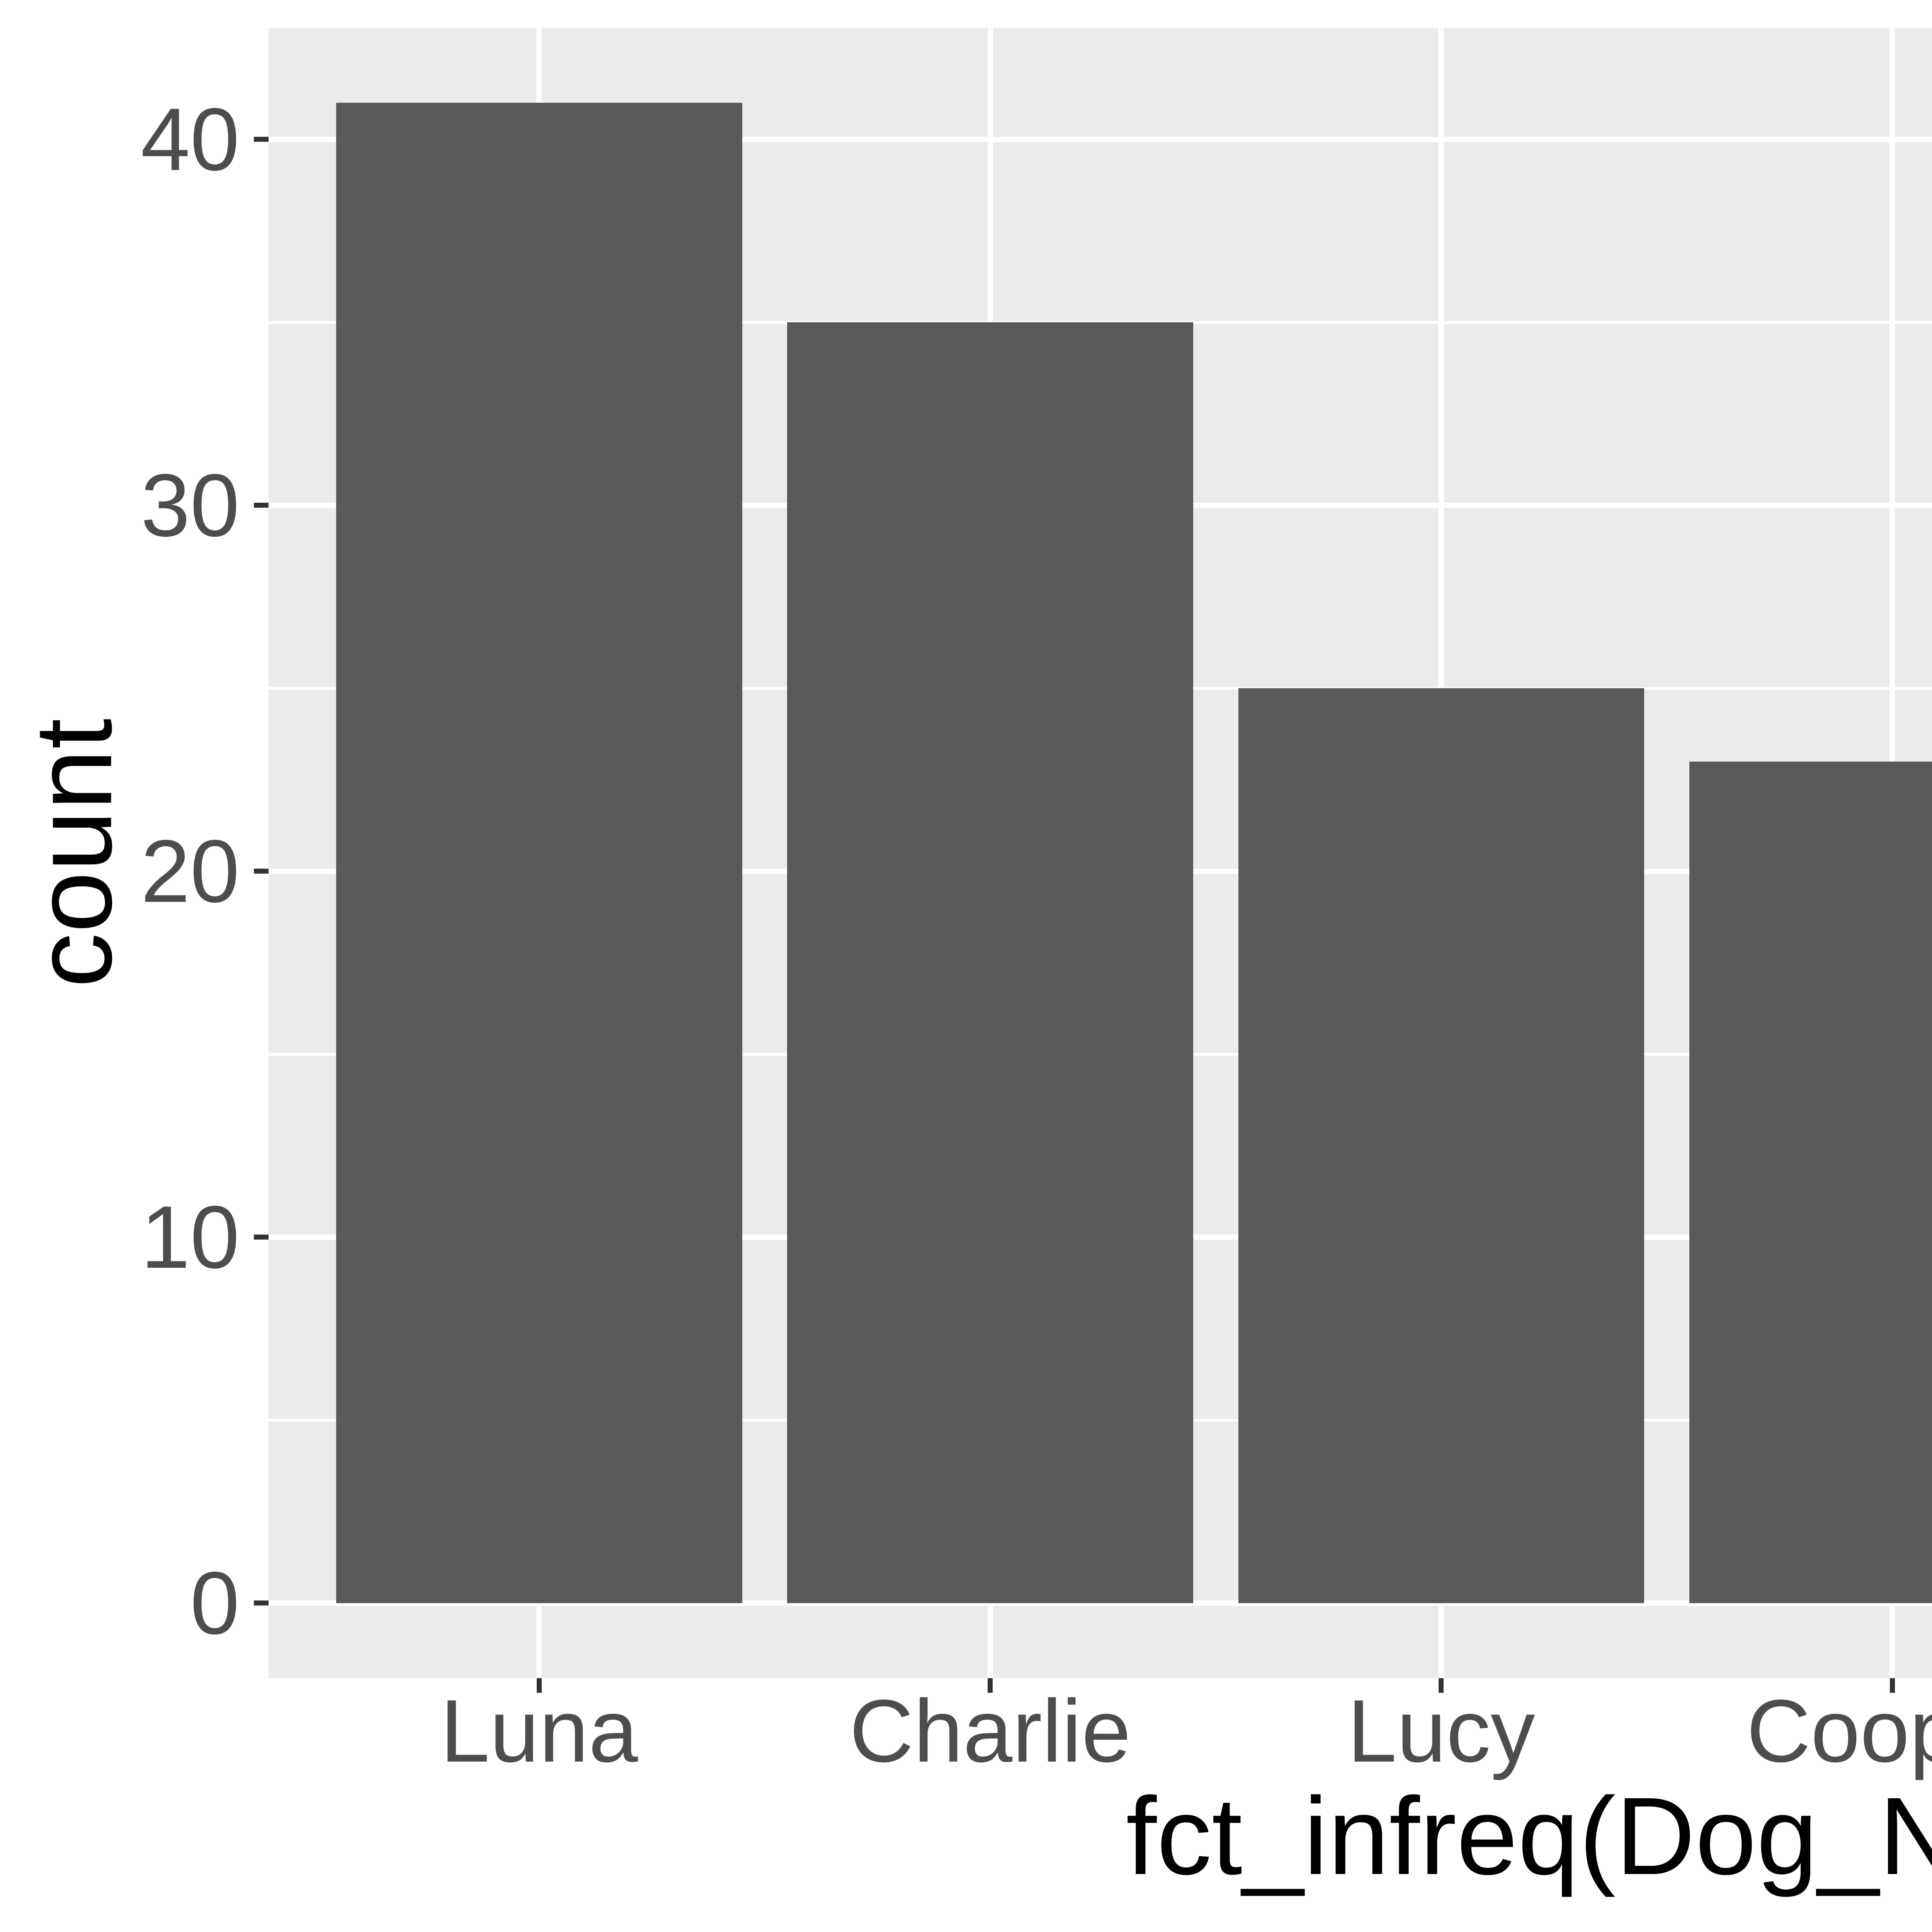 The width and height of the screenshot is (1932, 1932). I want to click on y-tick-label: 40, so click(191, 139).